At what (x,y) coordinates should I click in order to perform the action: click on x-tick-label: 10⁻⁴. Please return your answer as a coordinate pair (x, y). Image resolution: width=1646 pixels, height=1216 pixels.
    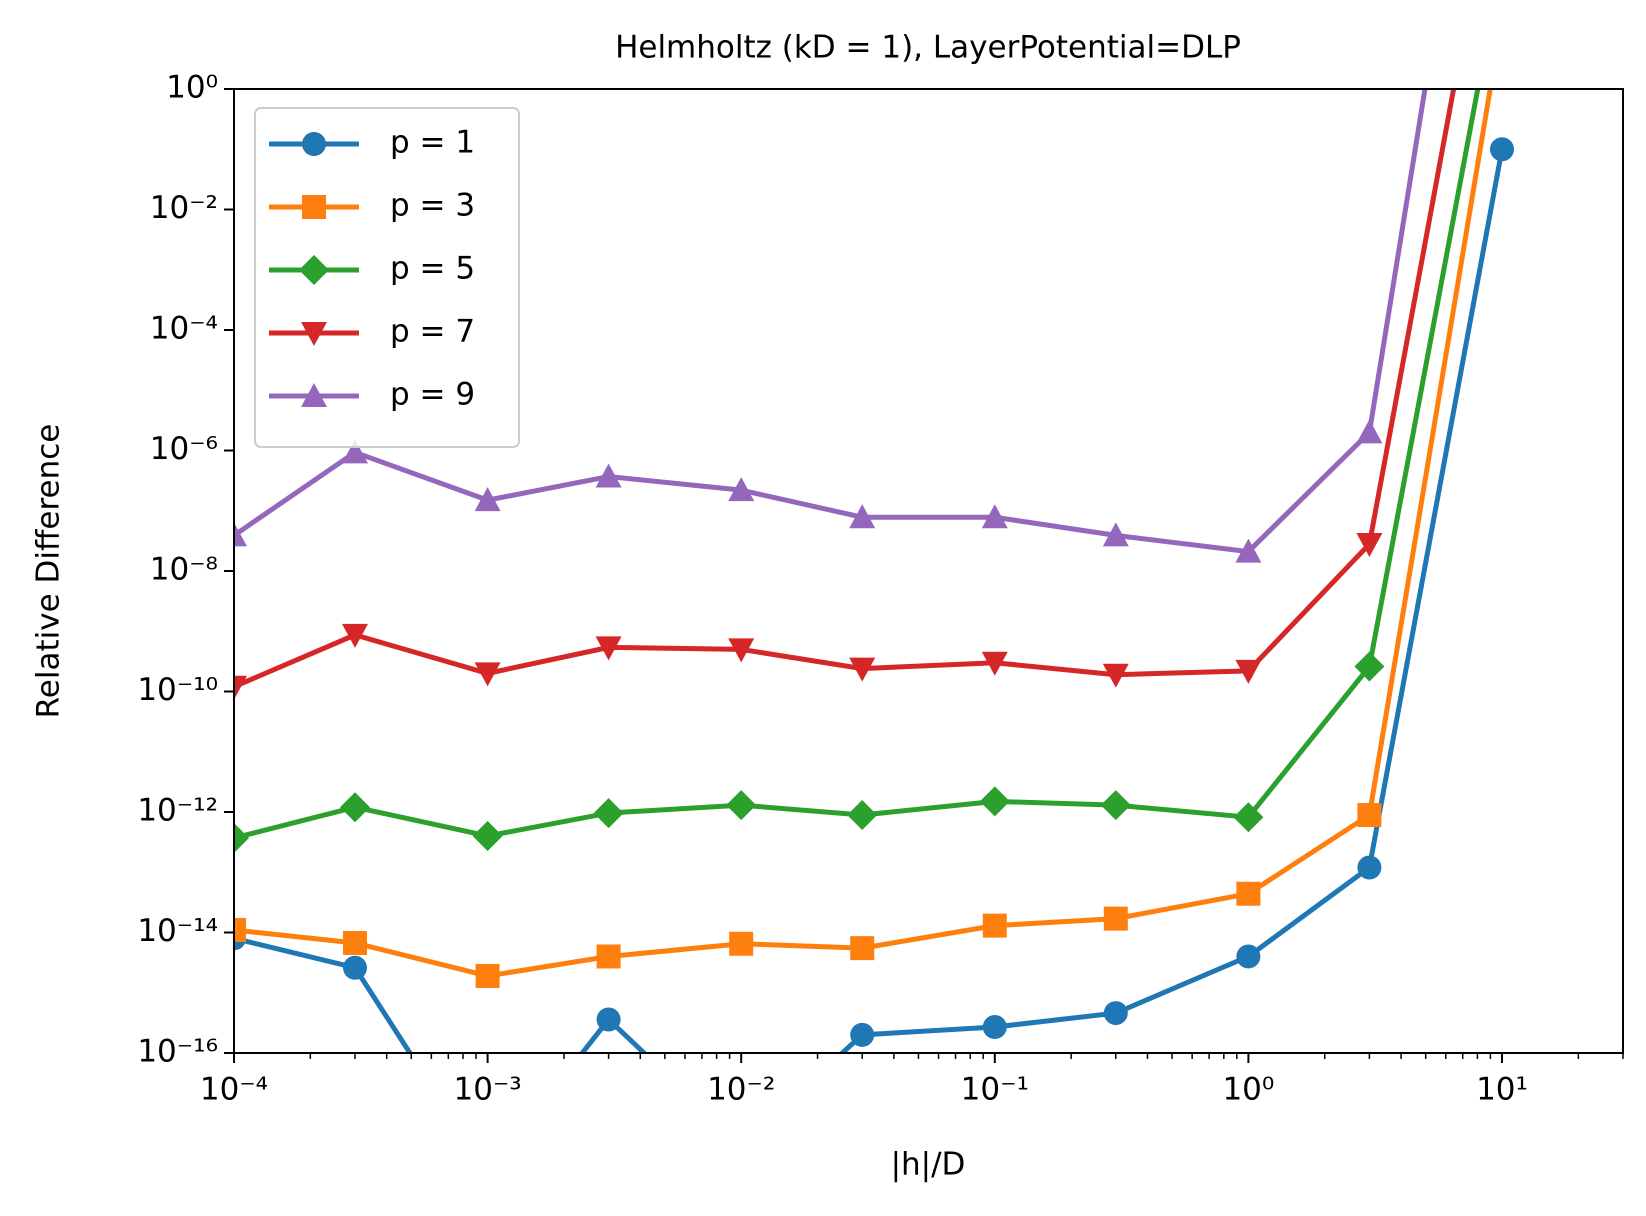
    Looking at the image, I should click on (234, 1090).